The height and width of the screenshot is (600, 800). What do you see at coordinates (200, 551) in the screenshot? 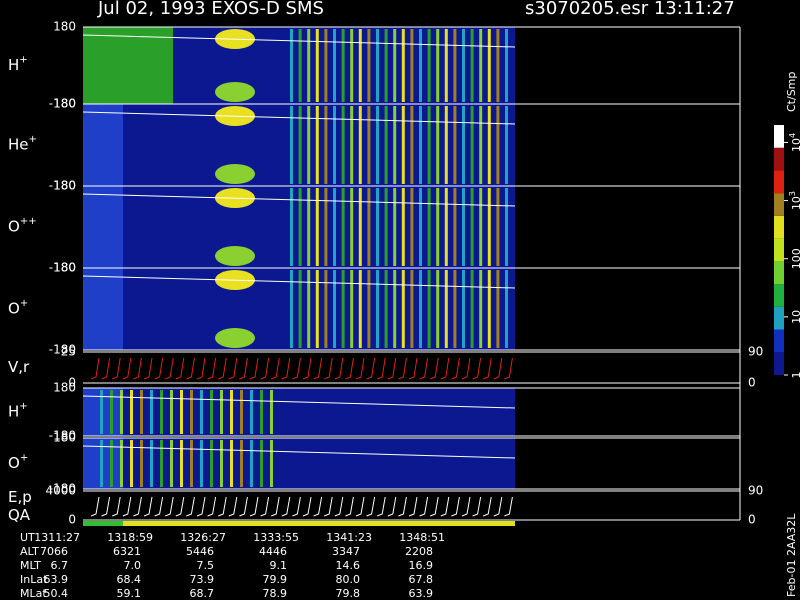
I see `cell: 5446` at bounding box center [200, 551].